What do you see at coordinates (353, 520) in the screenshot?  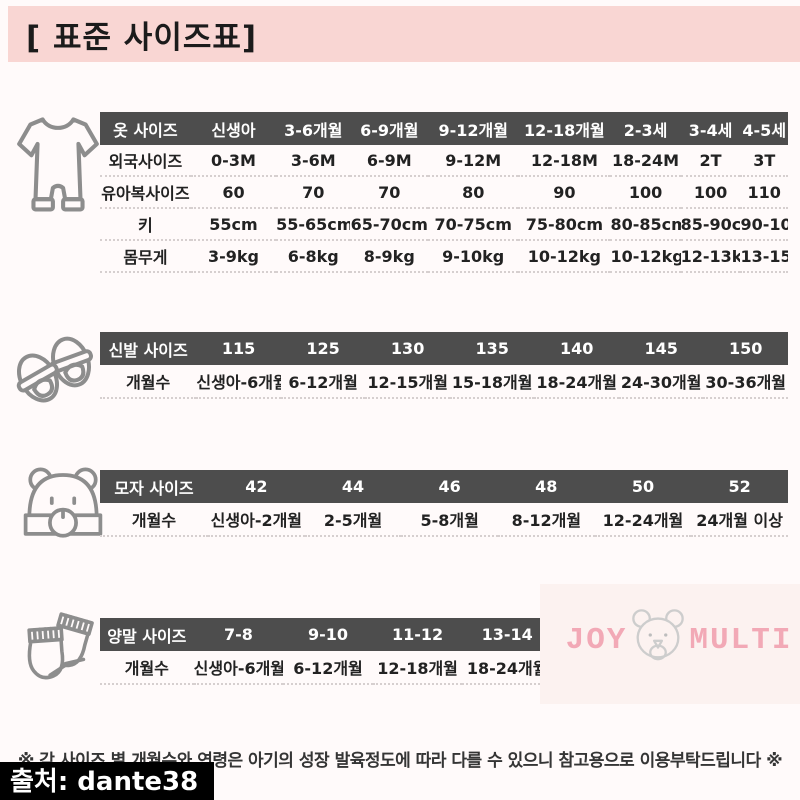 I see `cell: 2-5개월` at bounding box center [353, 520].